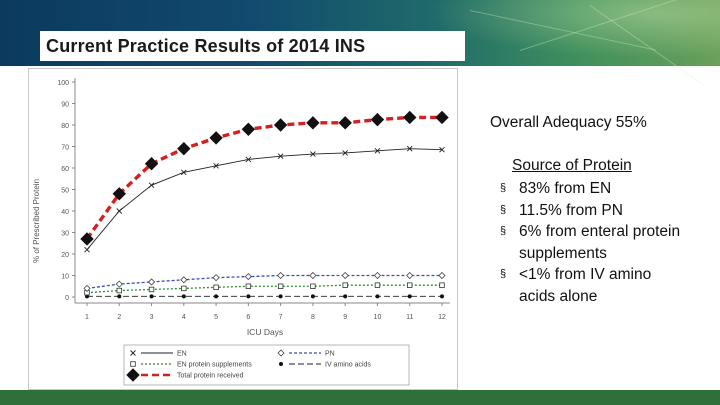 This screenshot has width=720, height=405. I want to click on legend-label: PN, so click(330, 354).